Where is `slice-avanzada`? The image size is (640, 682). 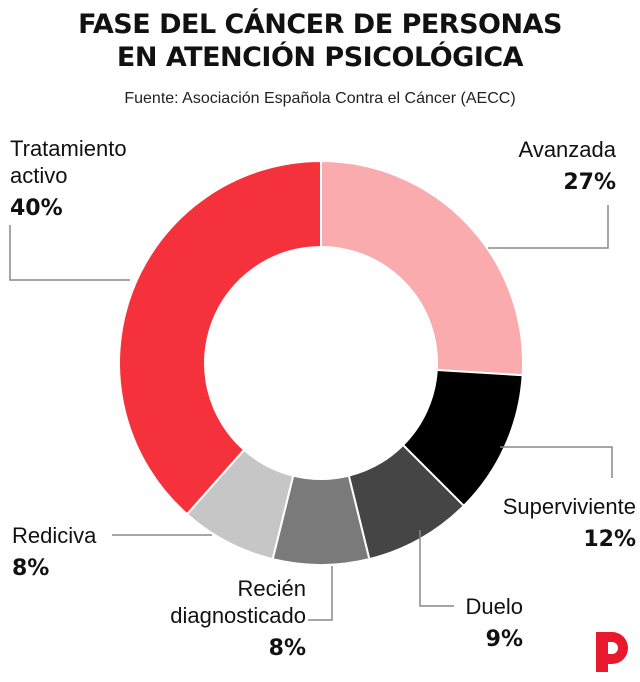 slice-avanzada is located at coordinates (422, 268).